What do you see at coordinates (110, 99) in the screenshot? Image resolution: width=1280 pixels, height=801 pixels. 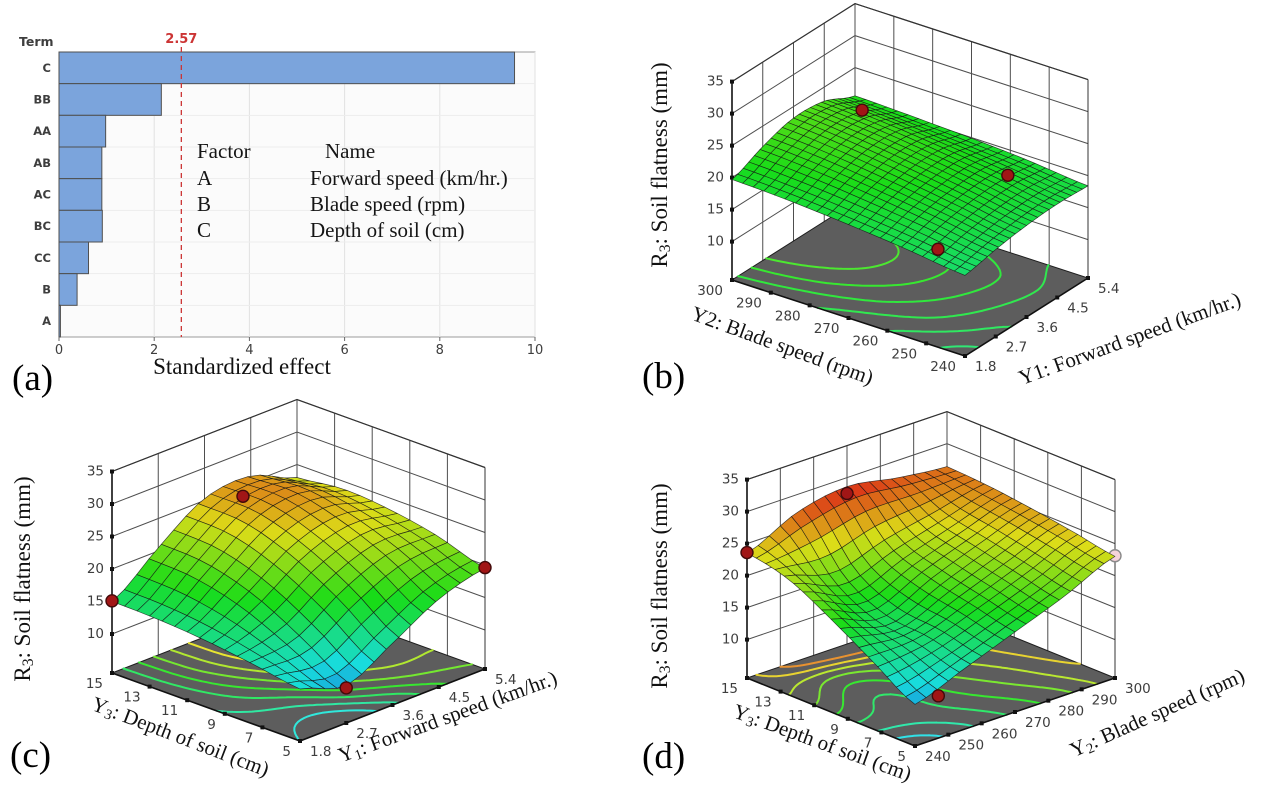 I see `bar-BB` at bounding box center [110, 99].